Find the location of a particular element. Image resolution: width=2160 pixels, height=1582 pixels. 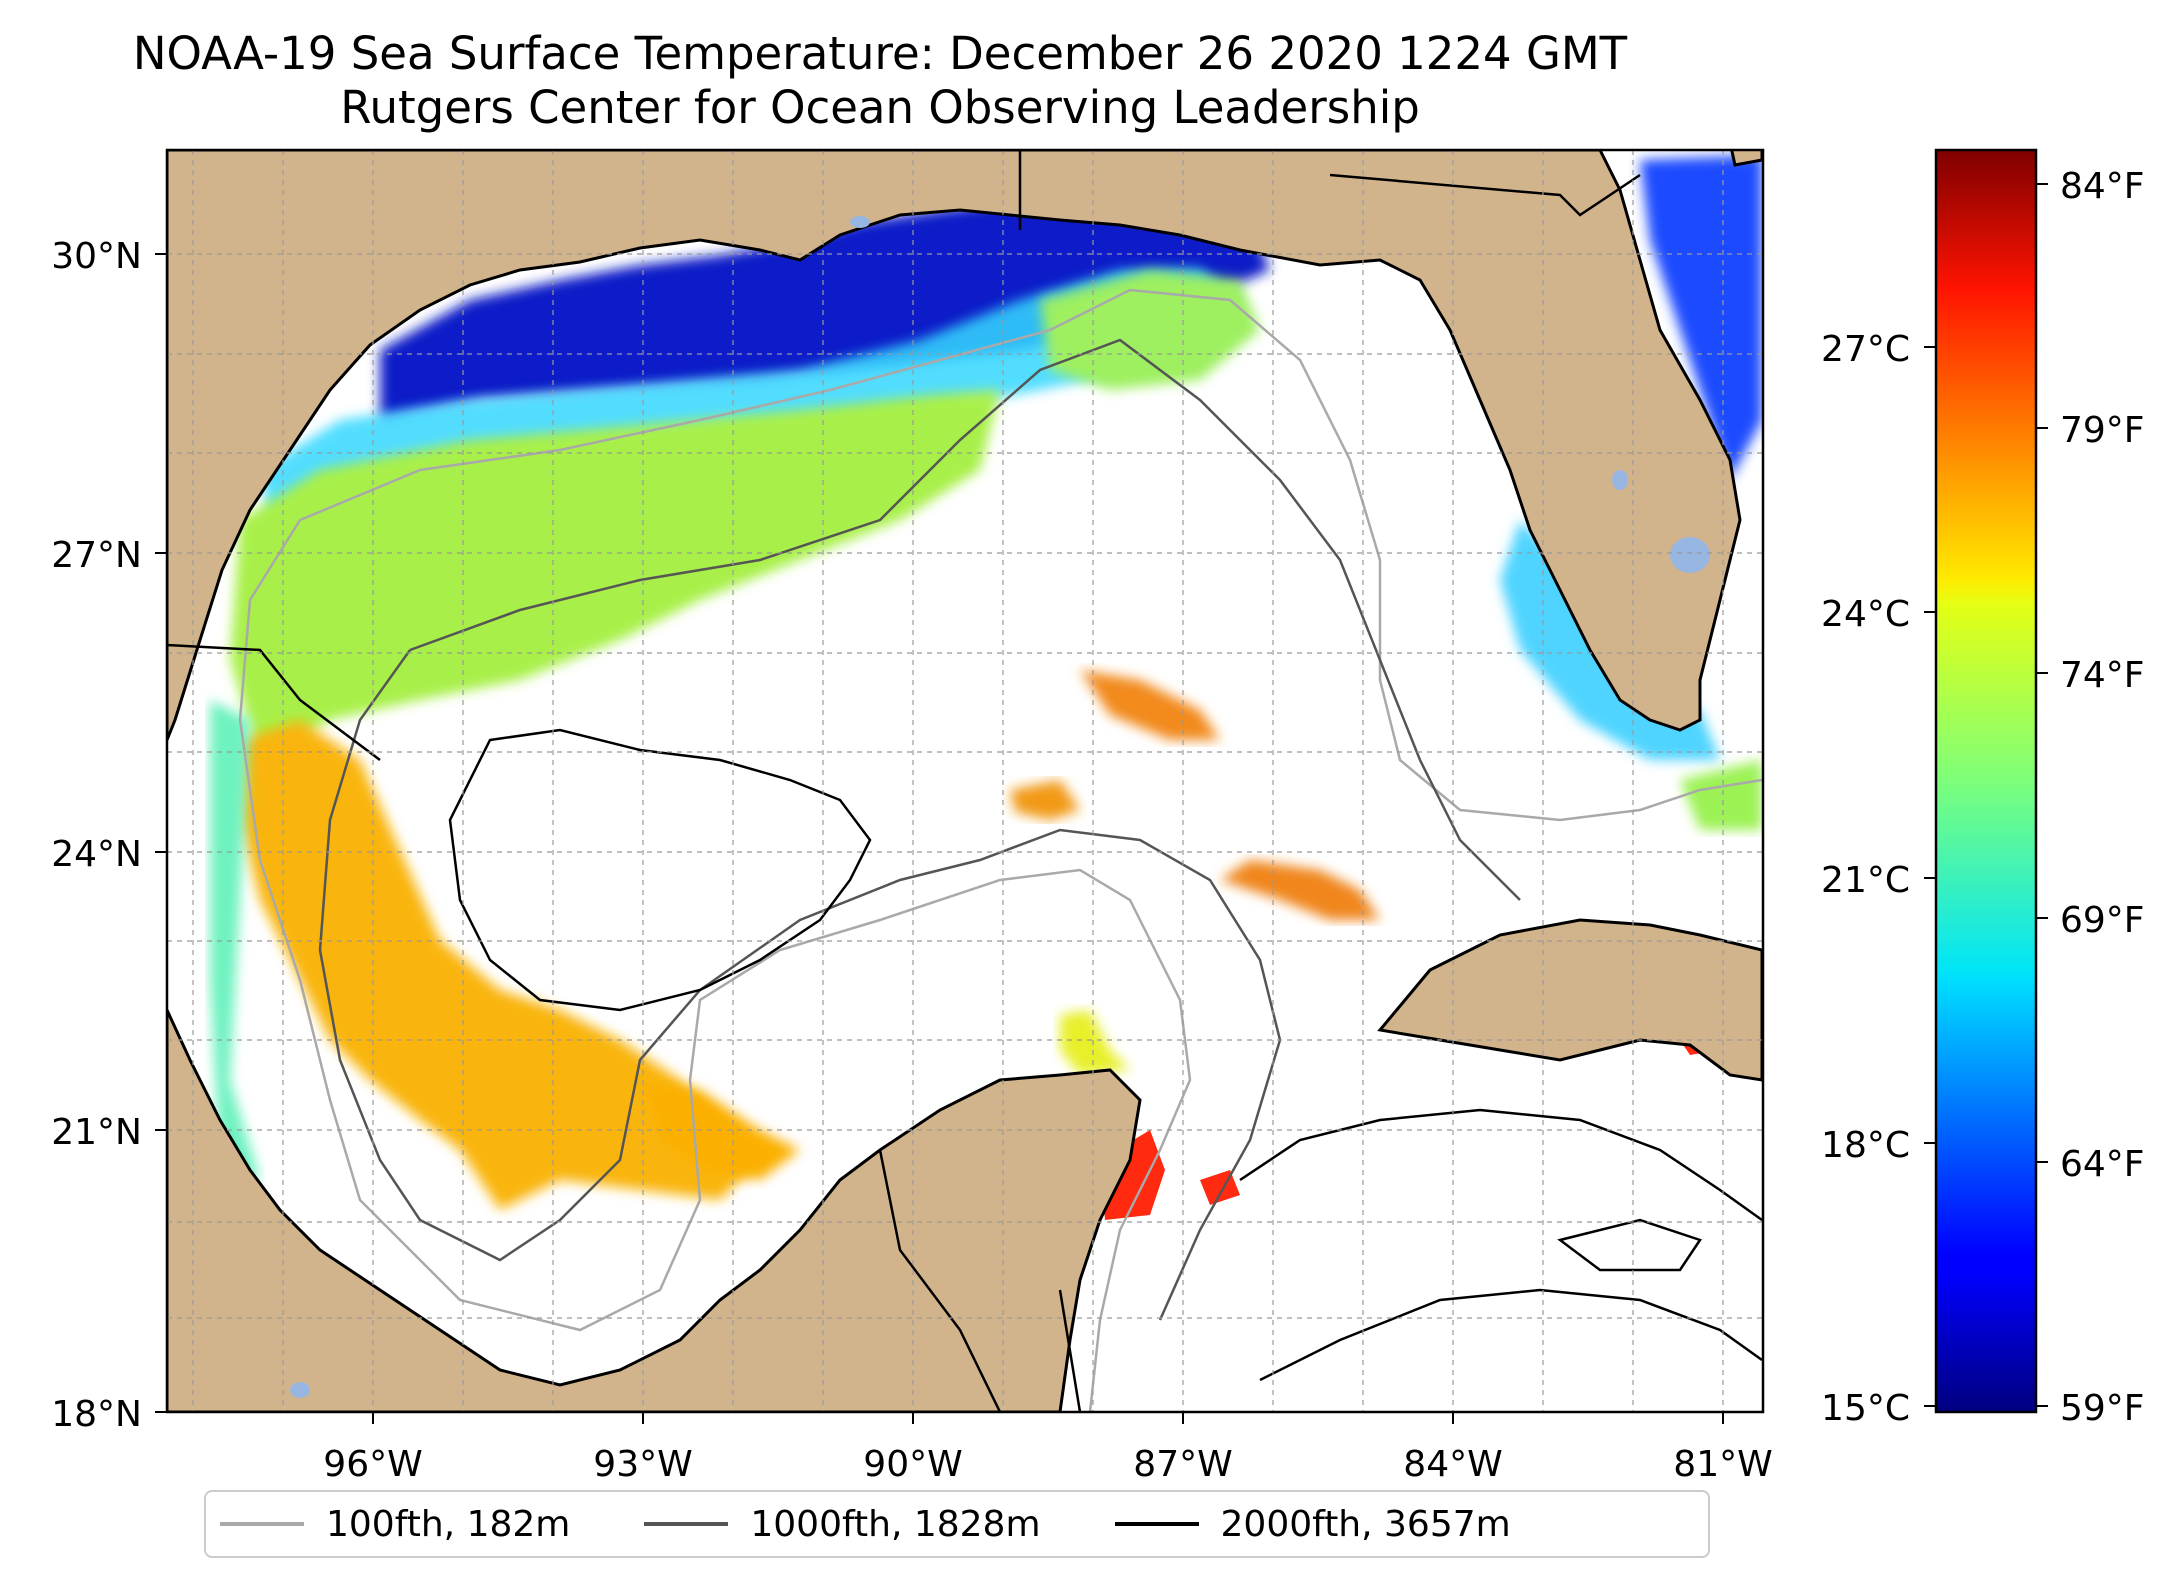

colorbar-fahrenheit-label: 74°F is located at coordinates (2102, 675).